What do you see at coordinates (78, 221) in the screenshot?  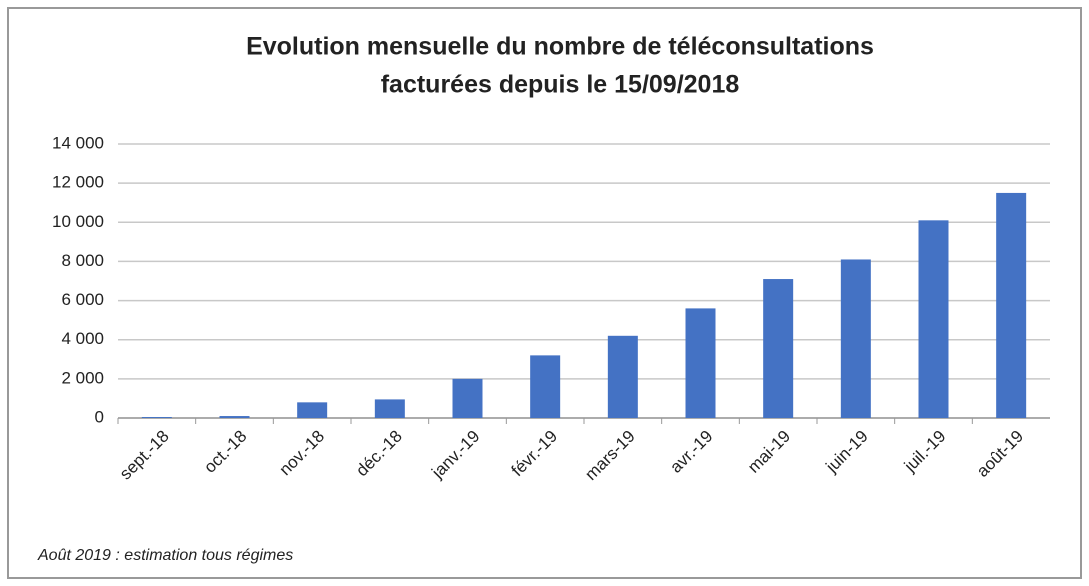 I see `y-tick-label: 10 000` at bounding box center [78, 221].